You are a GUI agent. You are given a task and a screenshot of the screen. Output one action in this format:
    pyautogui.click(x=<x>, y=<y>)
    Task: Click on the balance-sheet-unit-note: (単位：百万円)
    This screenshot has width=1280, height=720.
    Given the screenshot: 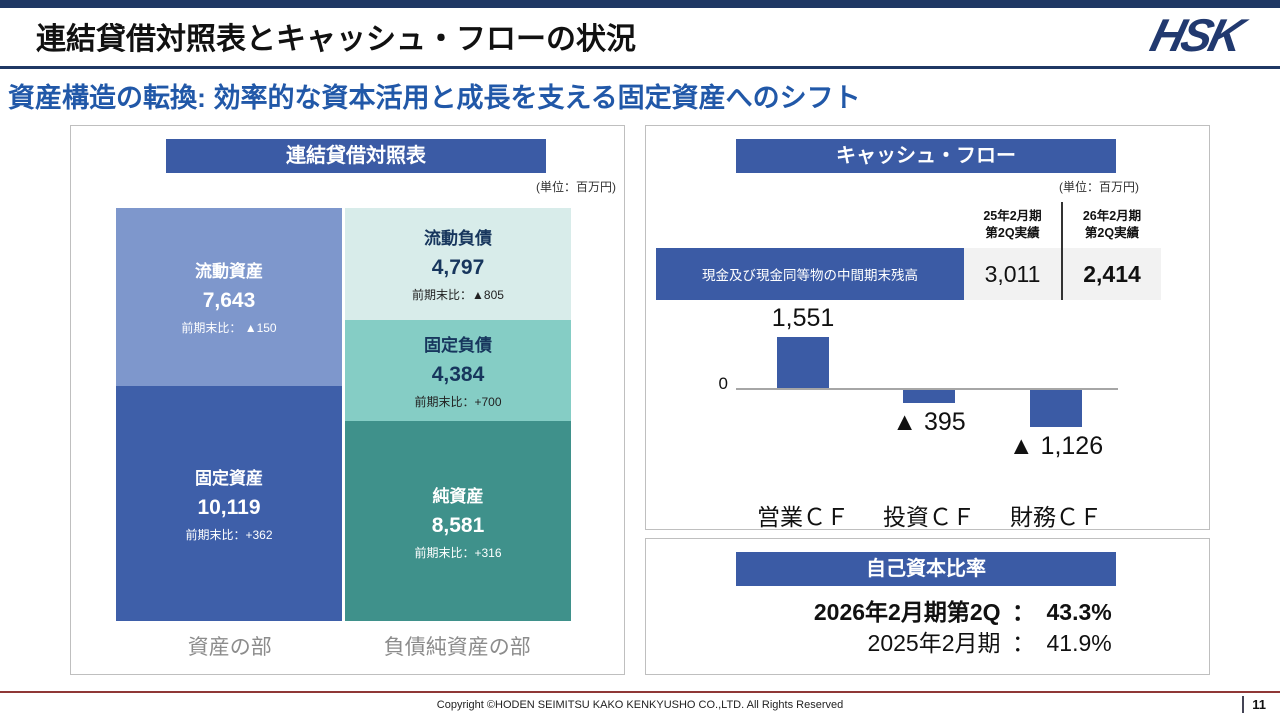 What is the action you would take?
    pyautogui.click(x=576, y=187)
    